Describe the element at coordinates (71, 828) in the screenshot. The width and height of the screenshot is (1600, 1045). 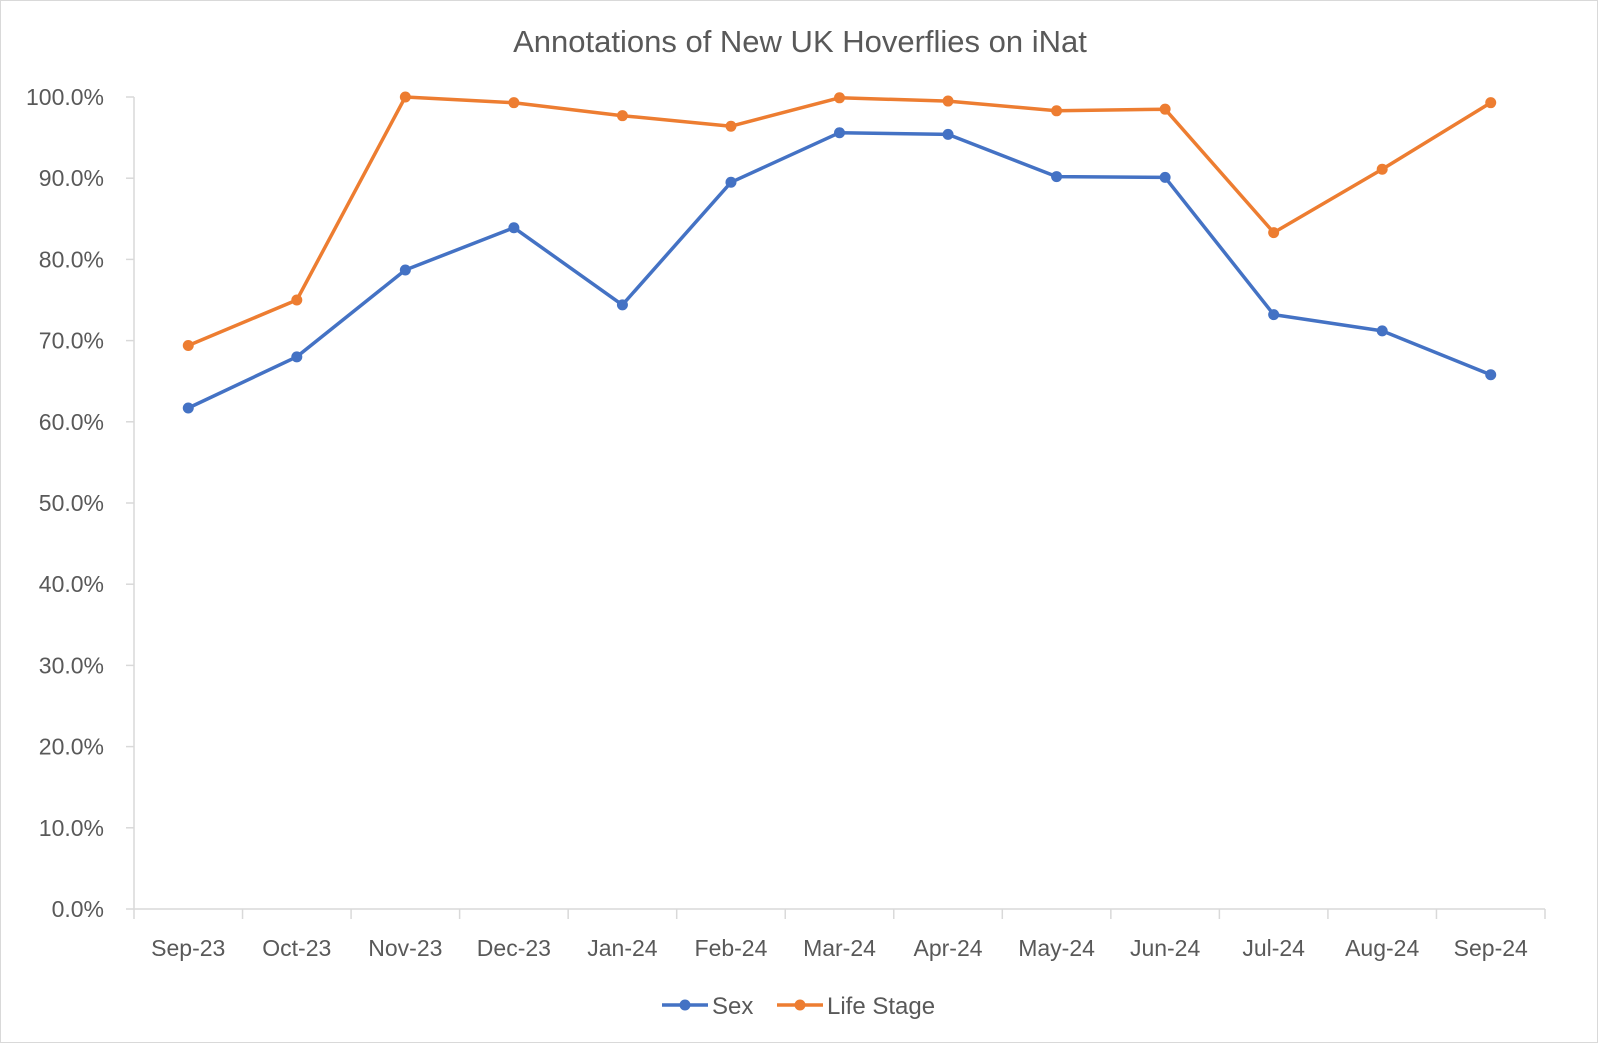
I see `y-tick-label: 10.0%` at that location.